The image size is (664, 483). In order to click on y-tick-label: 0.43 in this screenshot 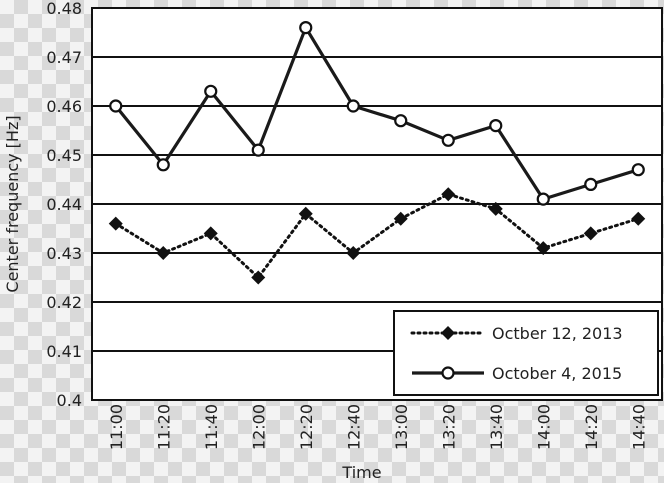, I will do `click(64, 253)`.